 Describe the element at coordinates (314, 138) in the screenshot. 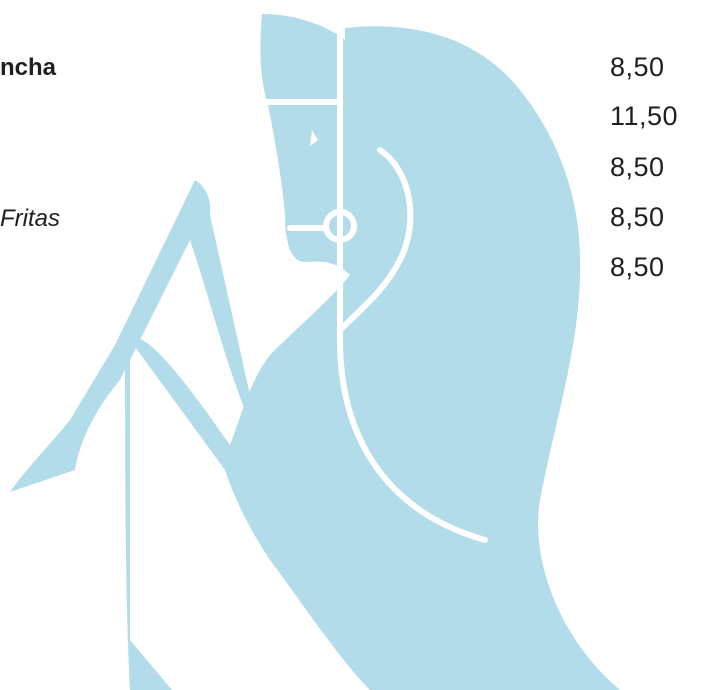

I see `horse-eye` at that location.